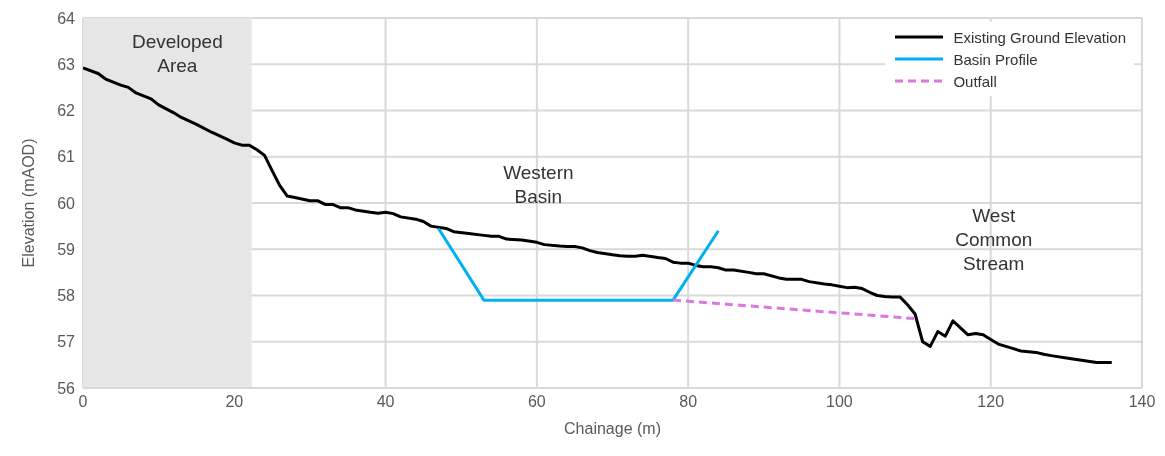  I want to click on annotation: West Common Stream, so click(994, 240).